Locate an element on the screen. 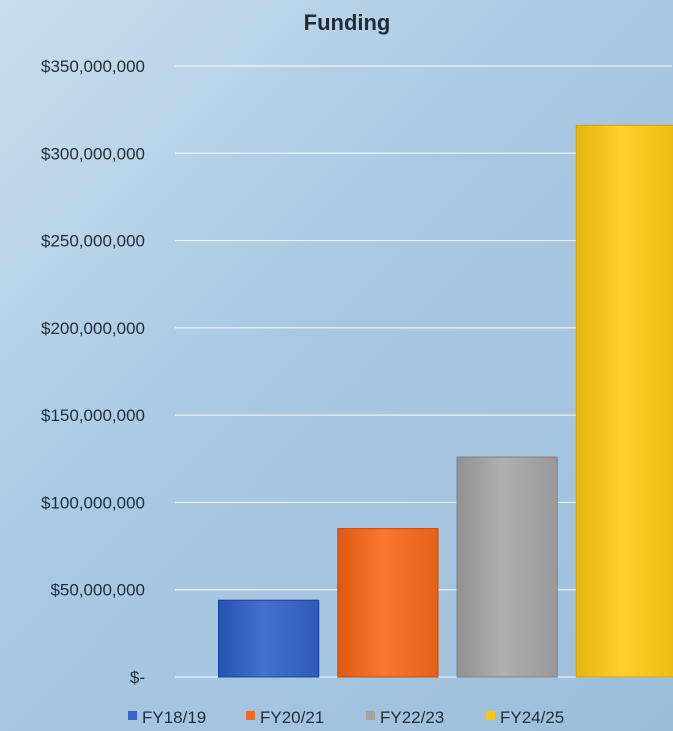 The height and width of the screenshot is (731, 673). y-tick-label: $100,000,000 is located at coordinates (93, 502).